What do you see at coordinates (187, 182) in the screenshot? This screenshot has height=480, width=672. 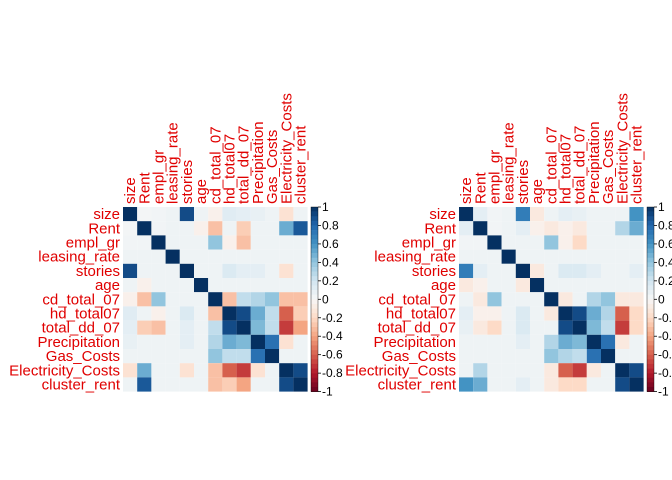 I see `column-label: stories` at bounding box center [187, 182].